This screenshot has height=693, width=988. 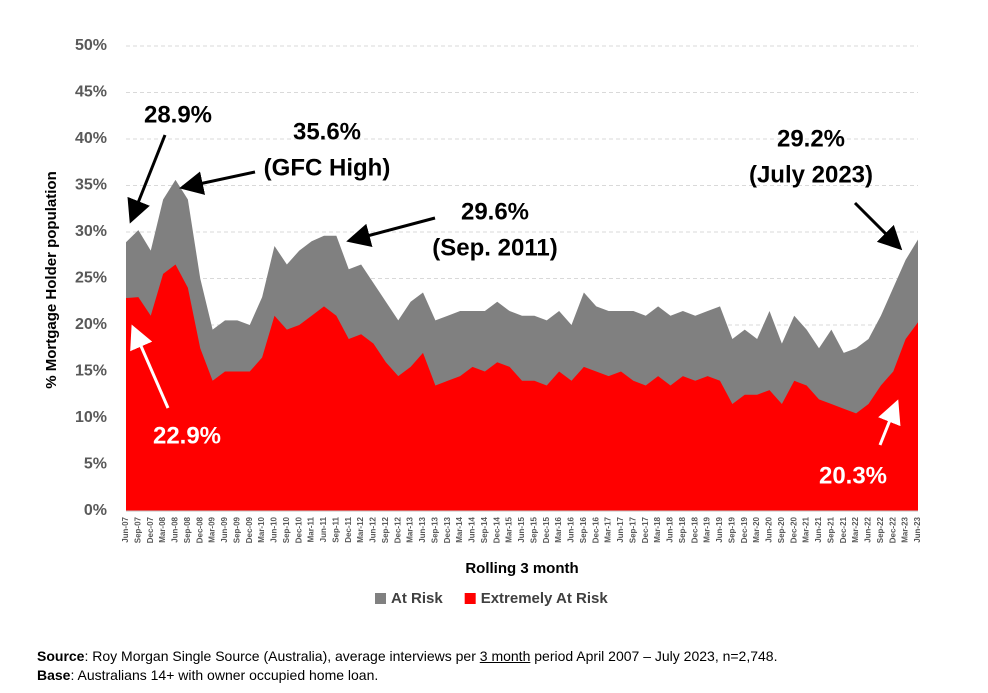 What do you see at coordinates (781, 529) in the screenshot?
I see `x-tick-label: Sep-20` at bounding box center [781, 529].